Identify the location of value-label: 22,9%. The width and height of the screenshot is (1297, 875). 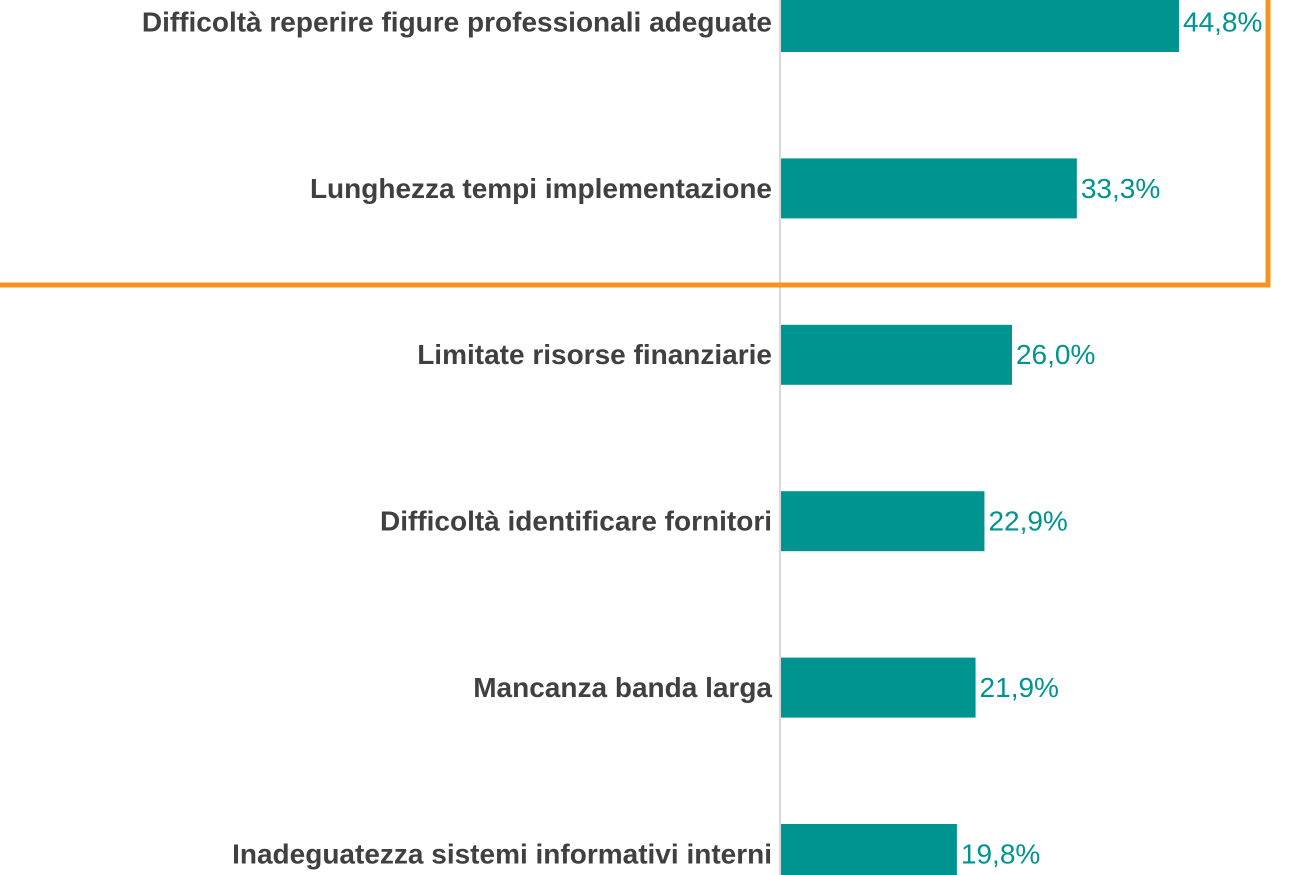
(1027, 521).